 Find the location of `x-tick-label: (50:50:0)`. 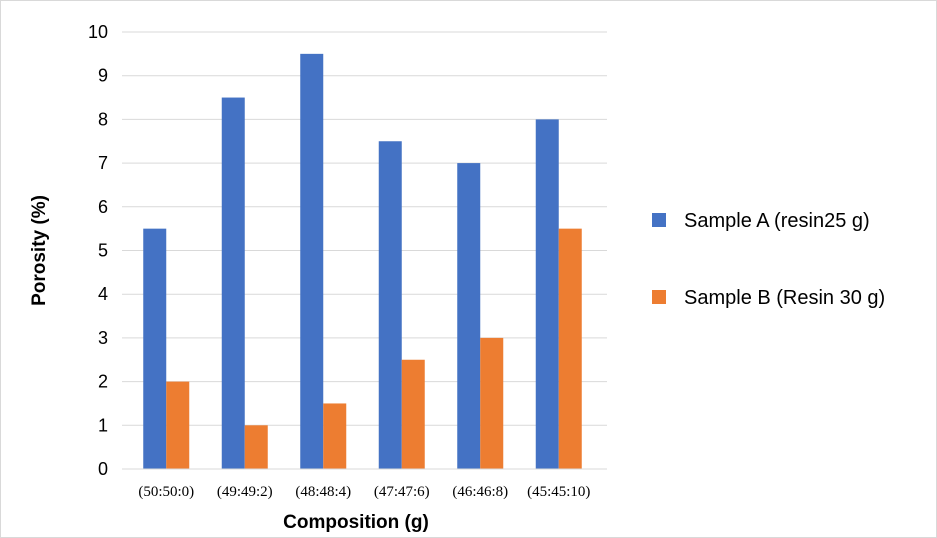

x-tick-label: (50:50:0) is located at coordinates (166, 492).